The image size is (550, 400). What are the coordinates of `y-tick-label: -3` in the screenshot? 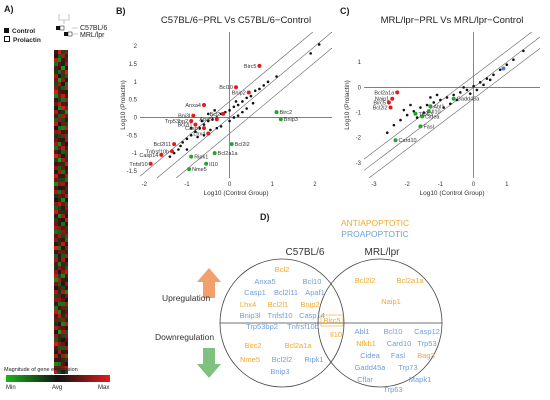 It's located at (359, 164).